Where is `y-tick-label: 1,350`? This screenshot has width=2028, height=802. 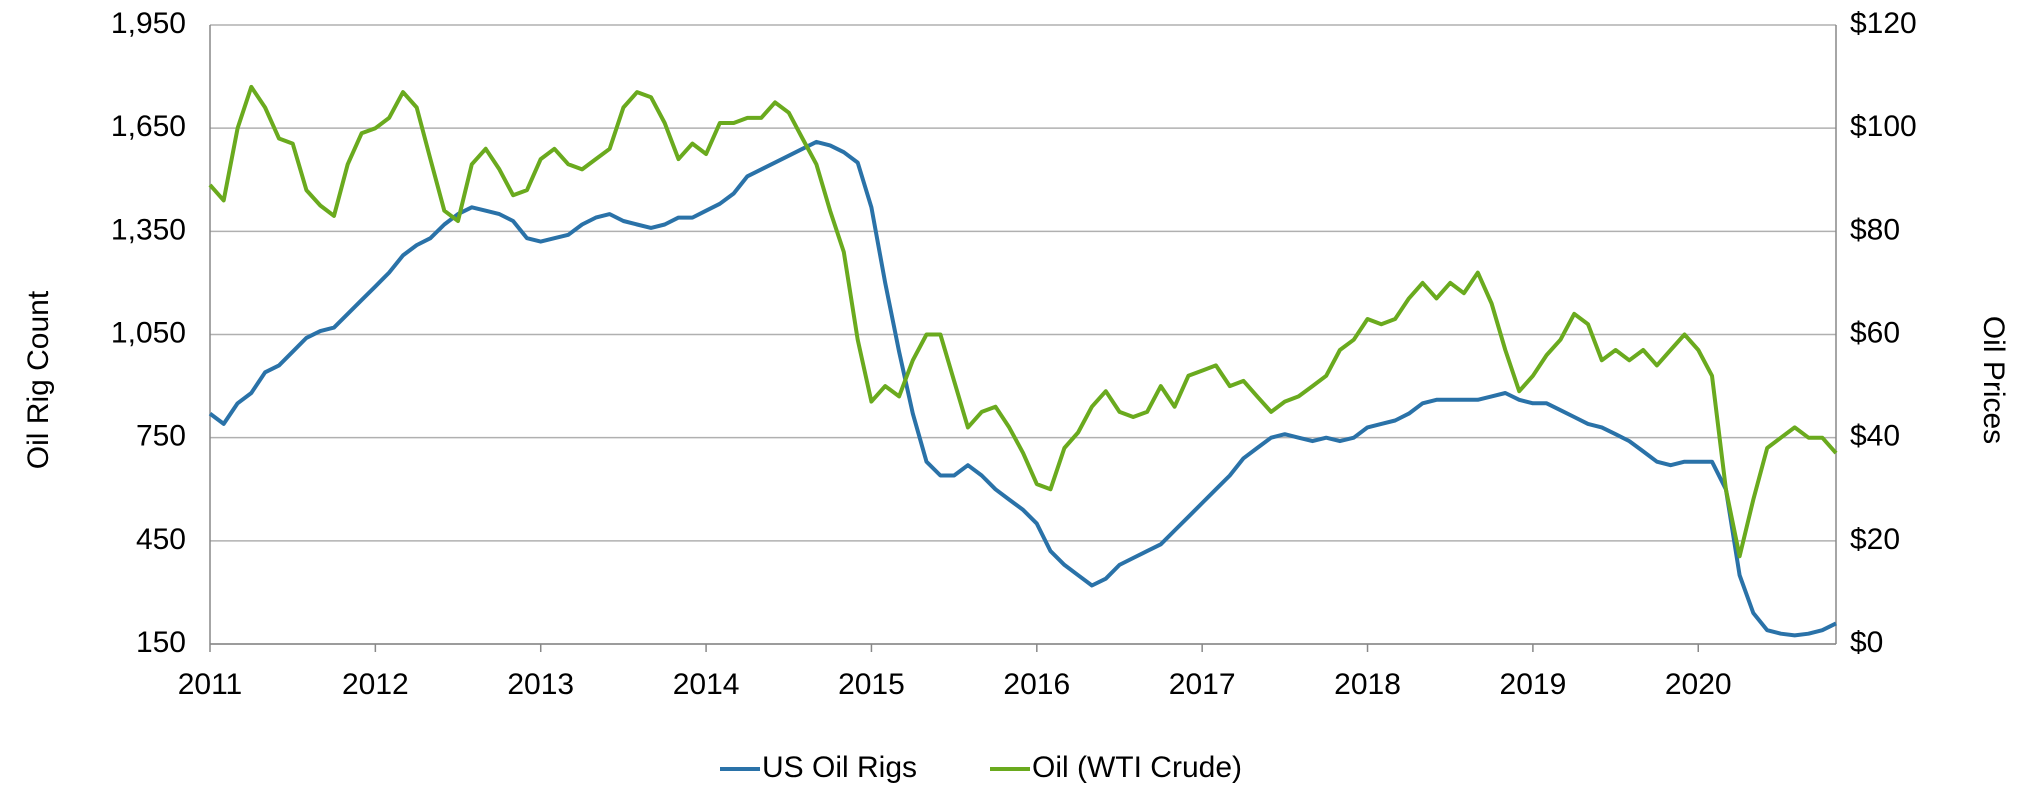 y-tick-label: 1,350 is located at coordinates (148, 229).